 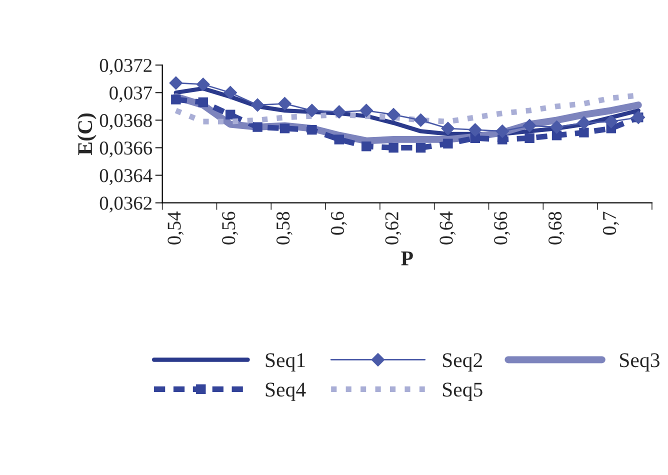 I want to click on x-tick-label: 0,62, so click(x=393, y=228).